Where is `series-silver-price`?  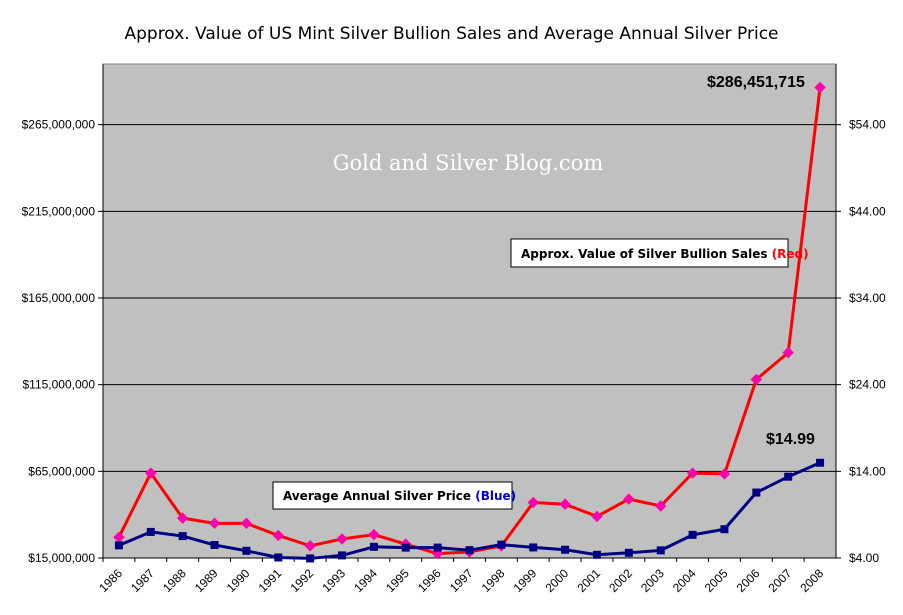
series-silver-price is located at coordinates (469, 510).